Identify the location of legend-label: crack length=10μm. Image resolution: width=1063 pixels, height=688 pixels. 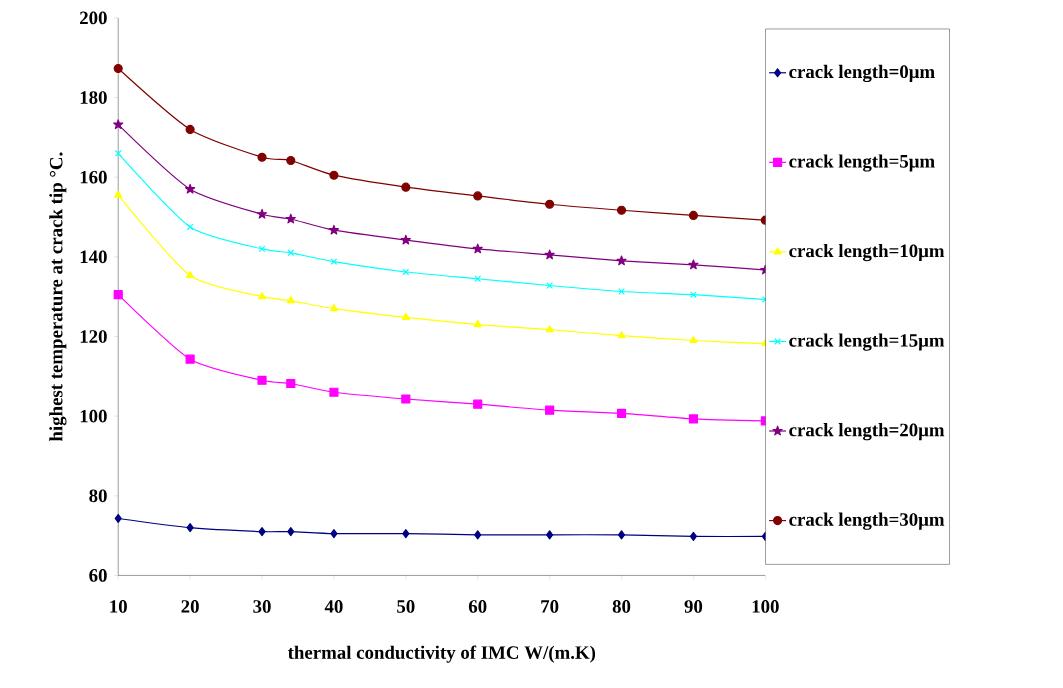
(867, 252).